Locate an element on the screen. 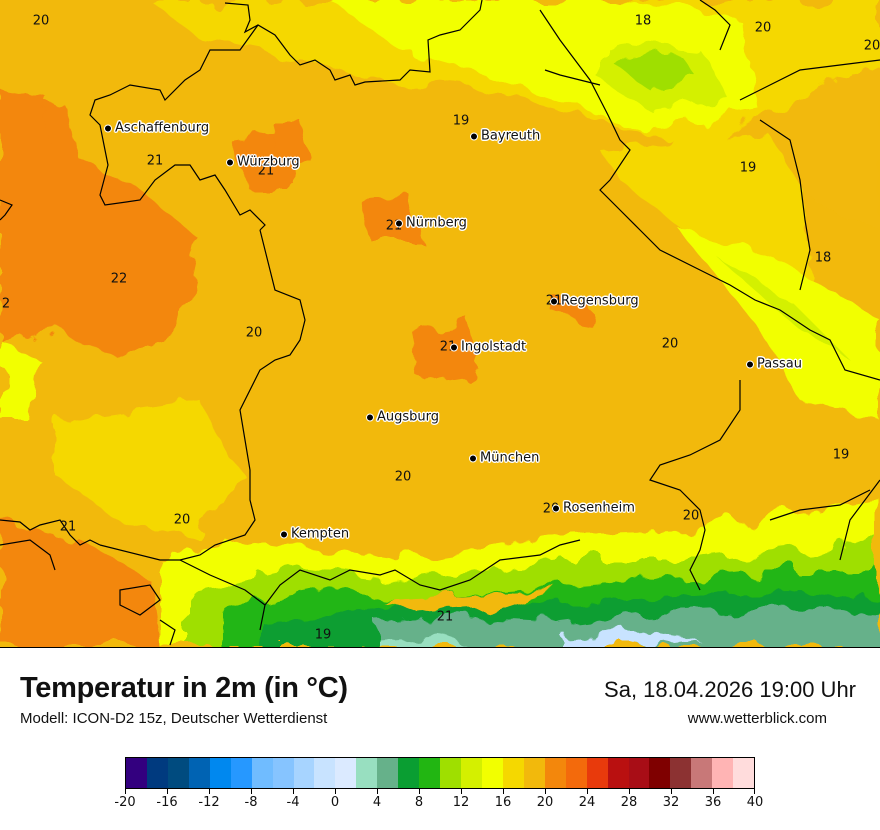 The image size is (880, 830). colorbar-ticks: -20 -16 -12 -8 -4 0 4 8 12 16 20 24 28 32 36 40 is located at coordinates (438, 804).